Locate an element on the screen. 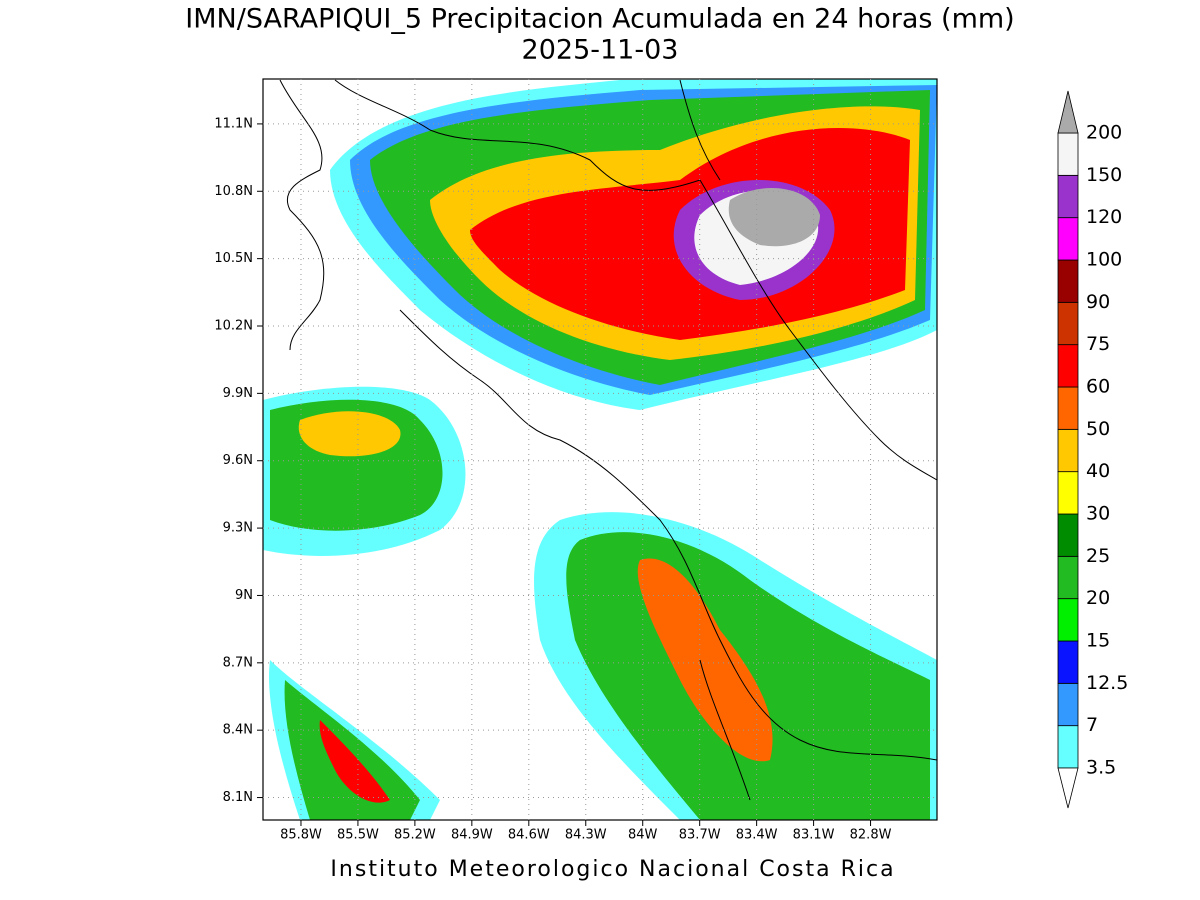 The width and height of the screenshot is (1200, 900). colorbar-under is located at coordinates (1068, 788).